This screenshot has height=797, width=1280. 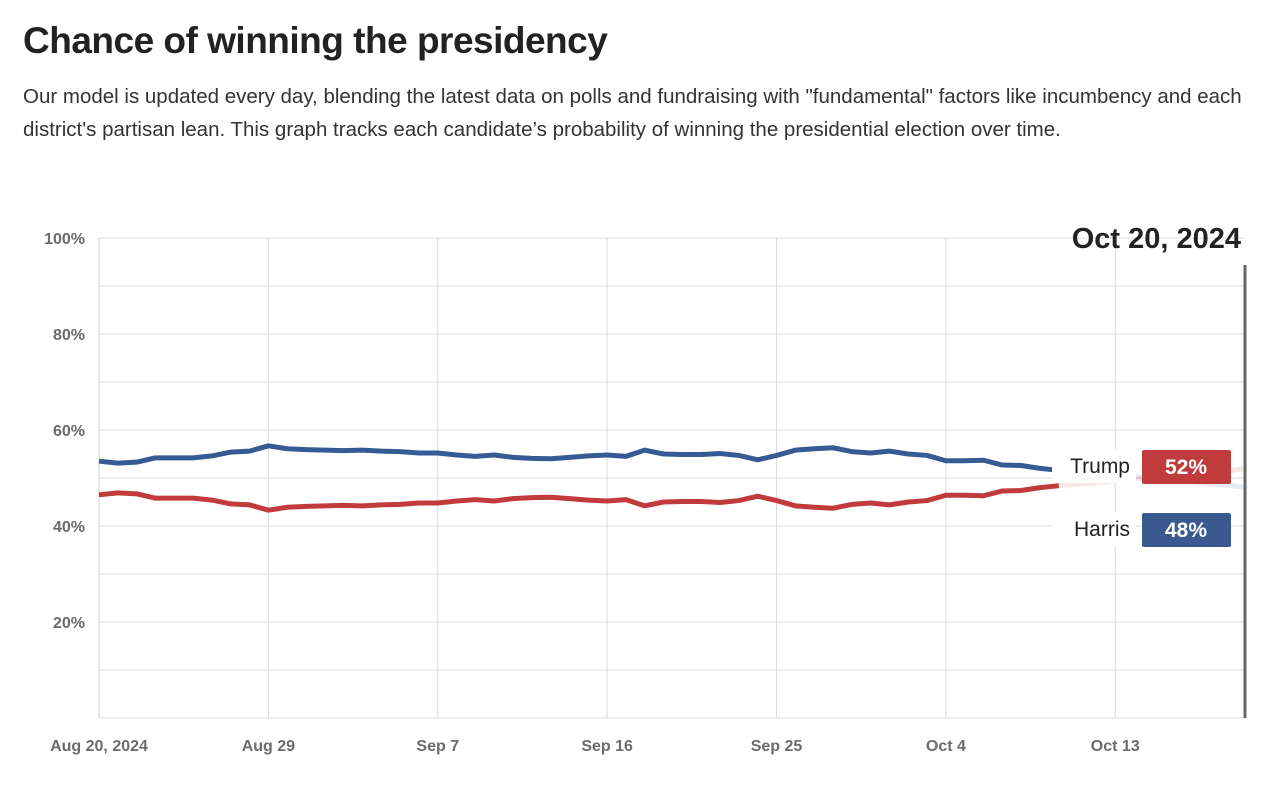 I want to click on probability-badge-trump, so click(x=1186, y=467).